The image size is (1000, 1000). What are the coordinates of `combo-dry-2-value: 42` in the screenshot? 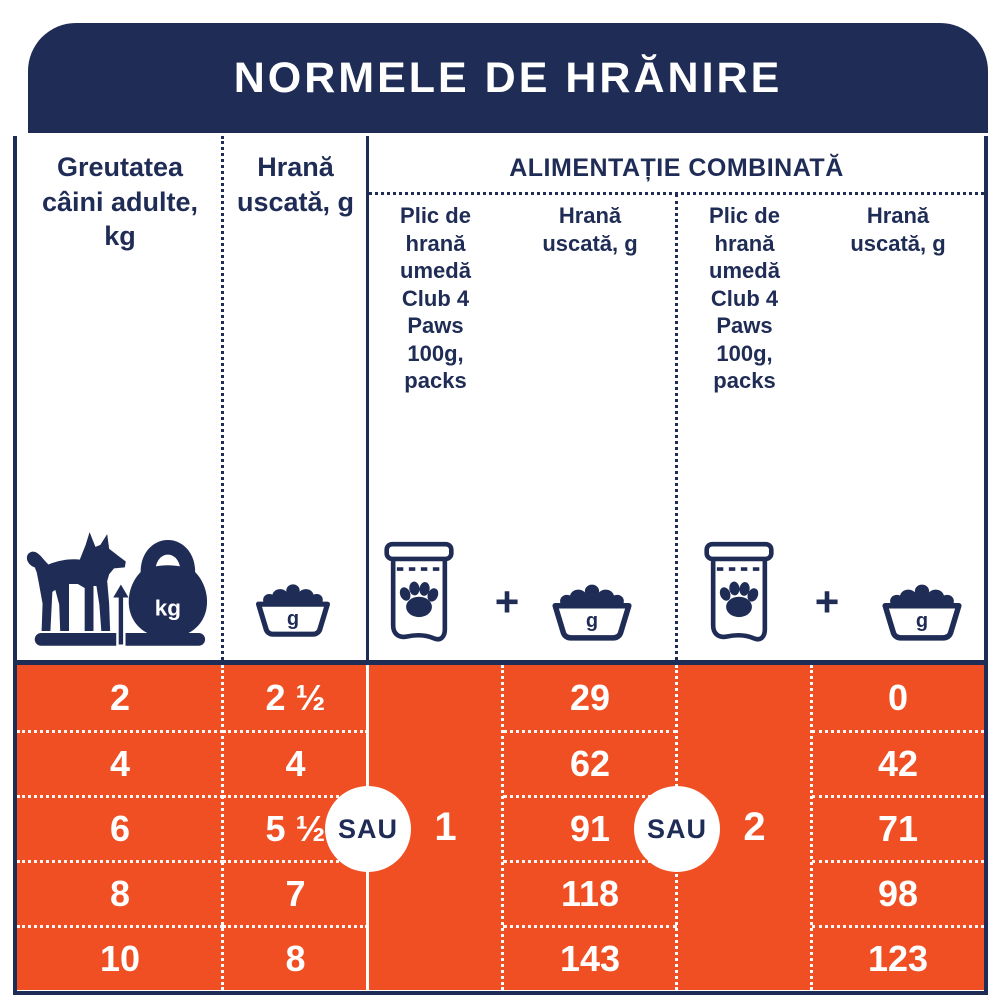 It's located at (898, 762).